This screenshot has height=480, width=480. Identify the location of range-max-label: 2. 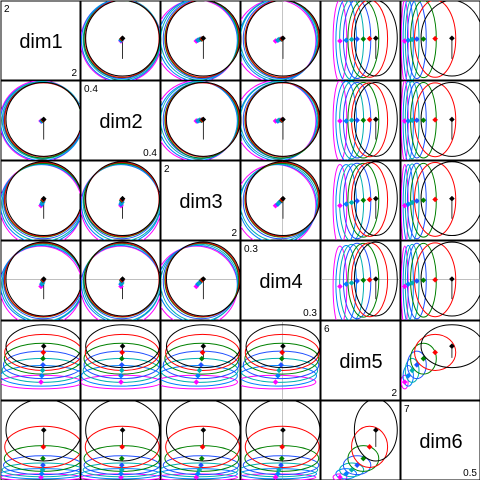
(167, 169).